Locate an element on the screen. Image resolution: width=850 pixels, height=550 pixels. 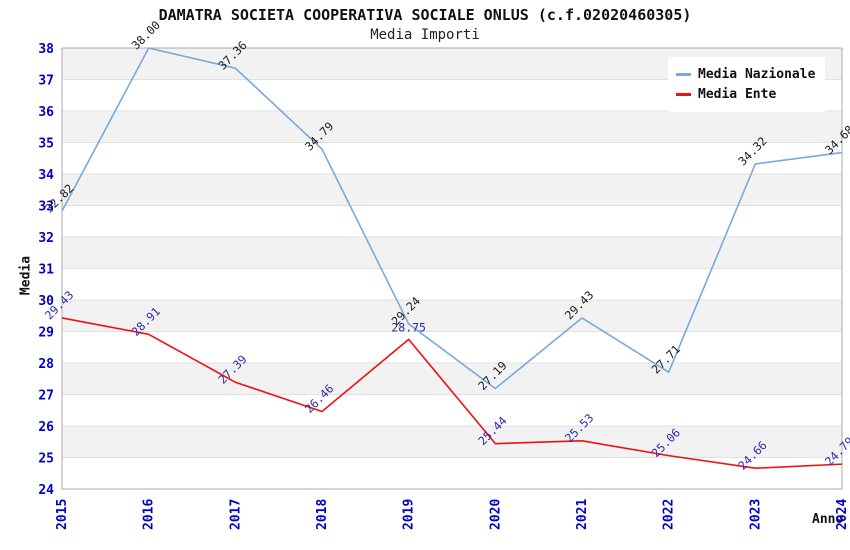
y-tick-label: 31 is located at coordinates (46, 270).